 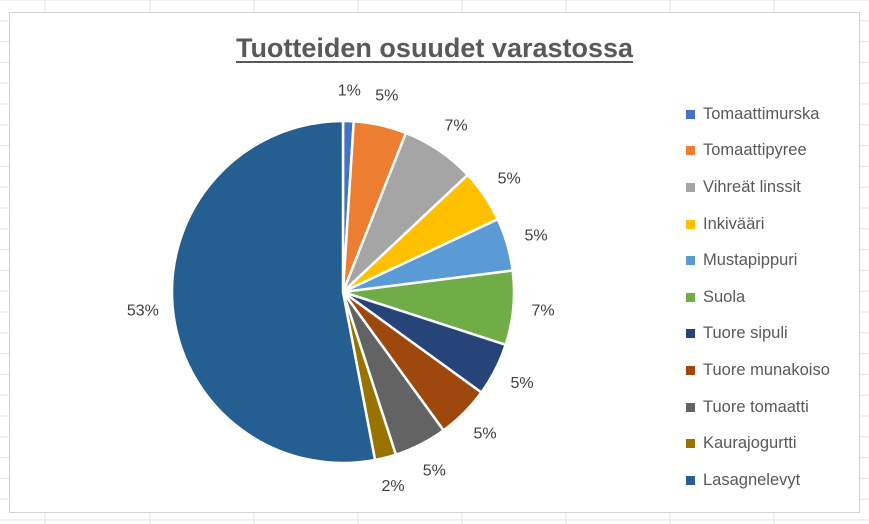 I want to click on legend-item-1: Tomaattipyree, so click(x=774, y=151).